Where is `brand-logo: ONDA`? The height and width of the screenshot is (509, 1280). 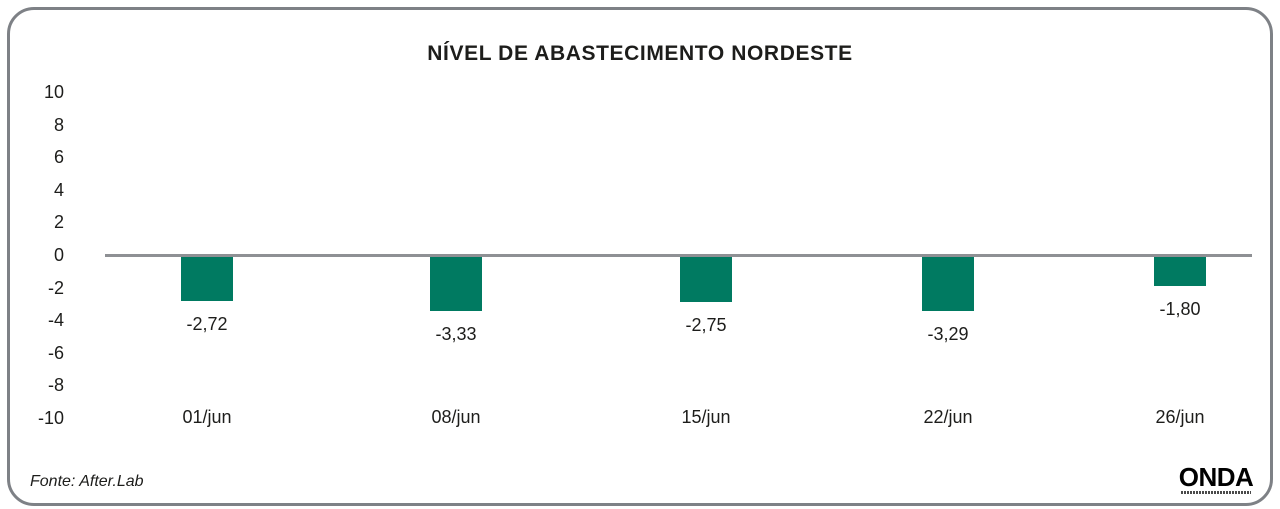
brand-logo: ONDA is located at coordinates (1216, 479).